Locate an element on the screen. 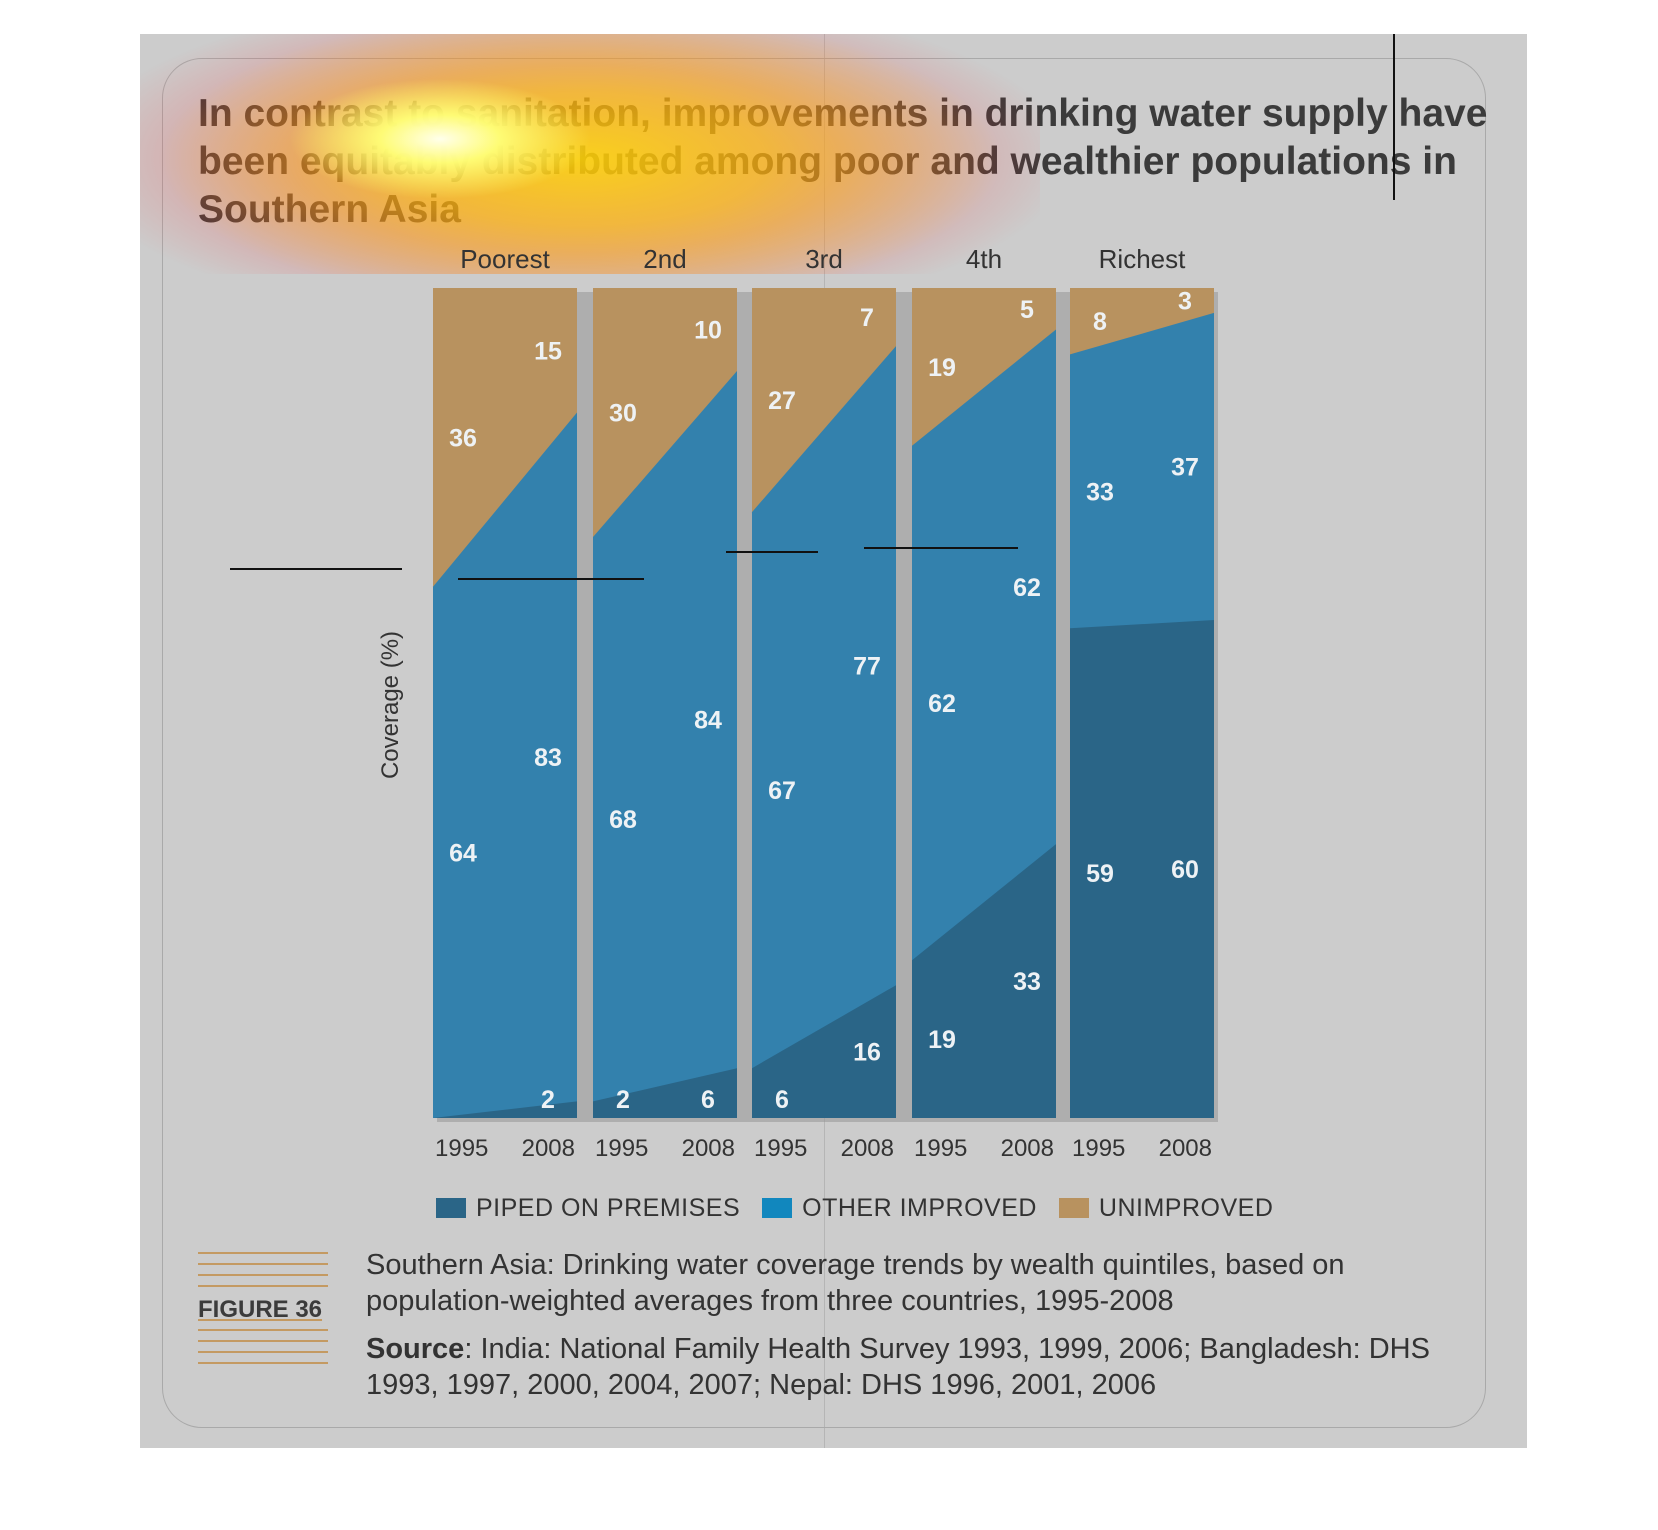 This screenshot has width=1658, height=1530. y-axis-label: Coverage (%) is located at coordinates (390, 705).